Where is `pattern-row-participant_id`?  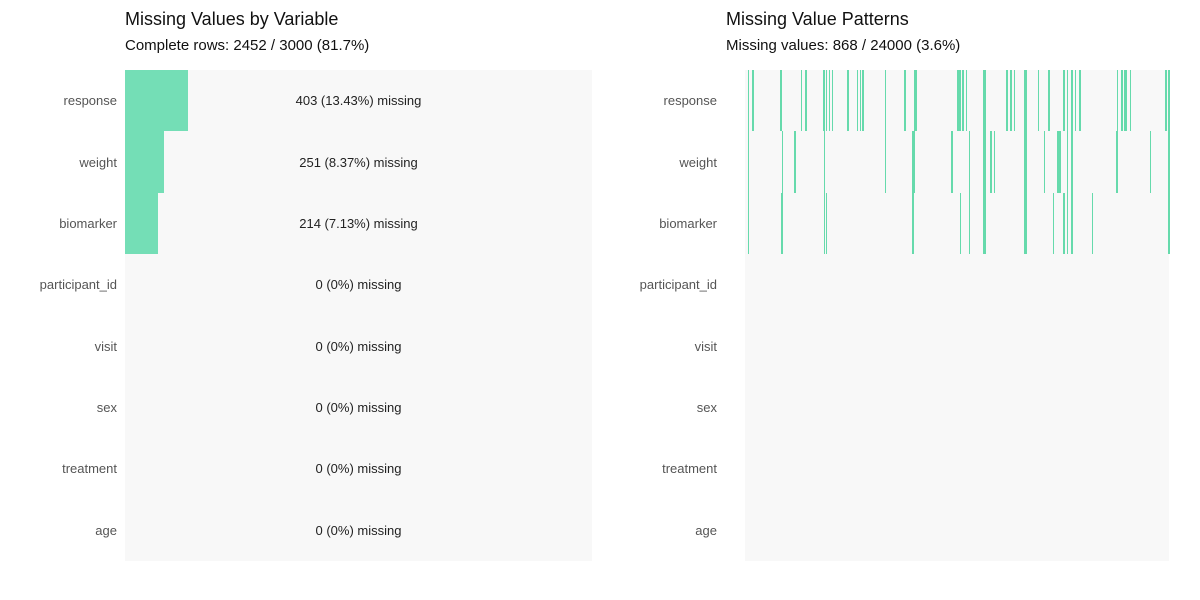 pattern-row-participant_id is located at coordinates (957, 284).